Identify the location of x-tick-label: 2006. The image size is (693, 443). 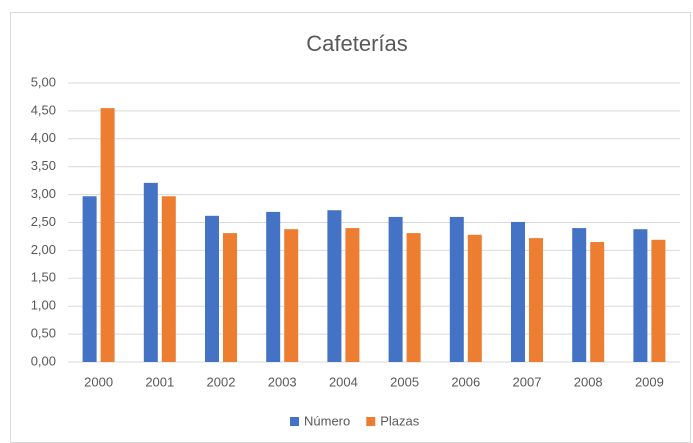
(465, 381).